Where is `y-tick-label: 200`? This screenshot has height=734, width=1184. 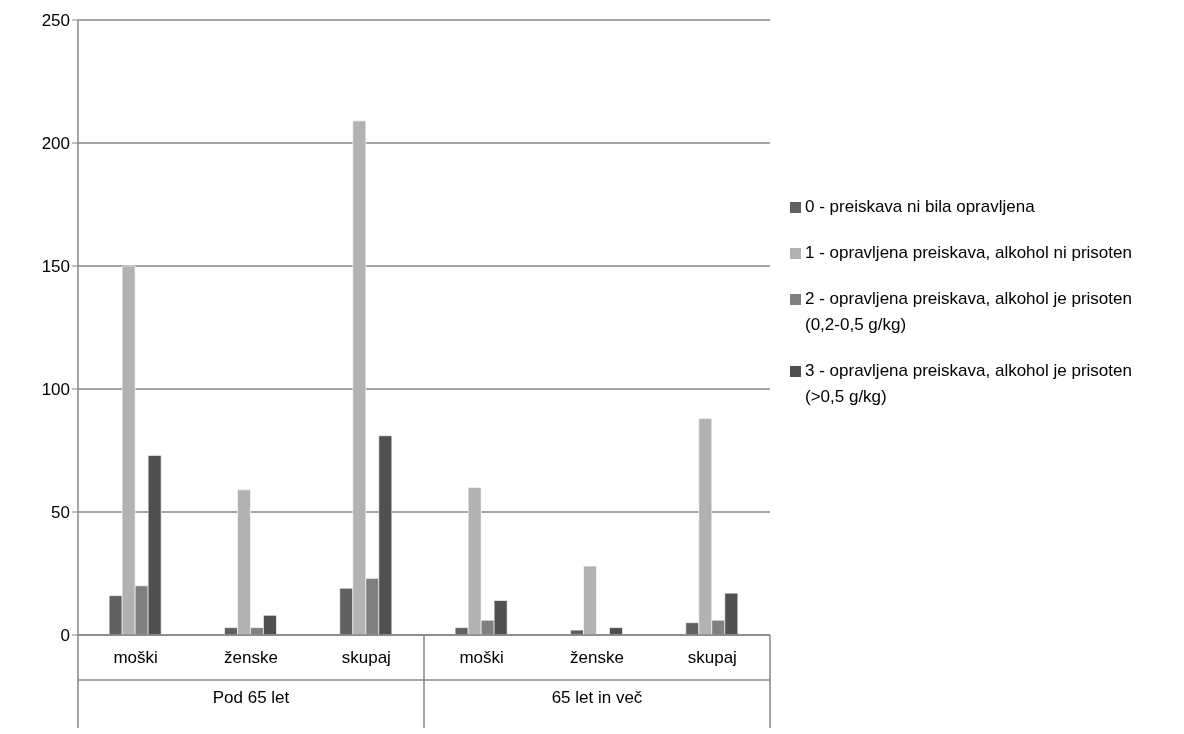 y-tick-label: 200 is located at coordinates (55, 144).